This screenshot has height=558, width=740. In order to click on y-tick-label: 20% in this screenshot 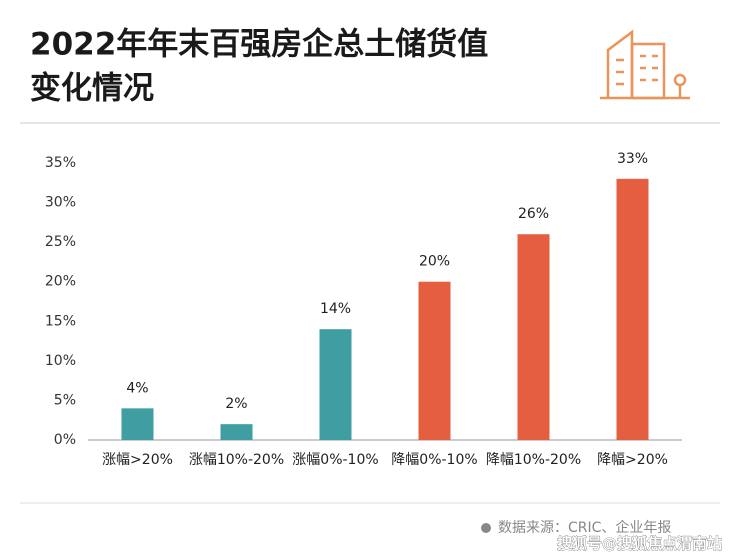, I will do `click(60, 282)`.